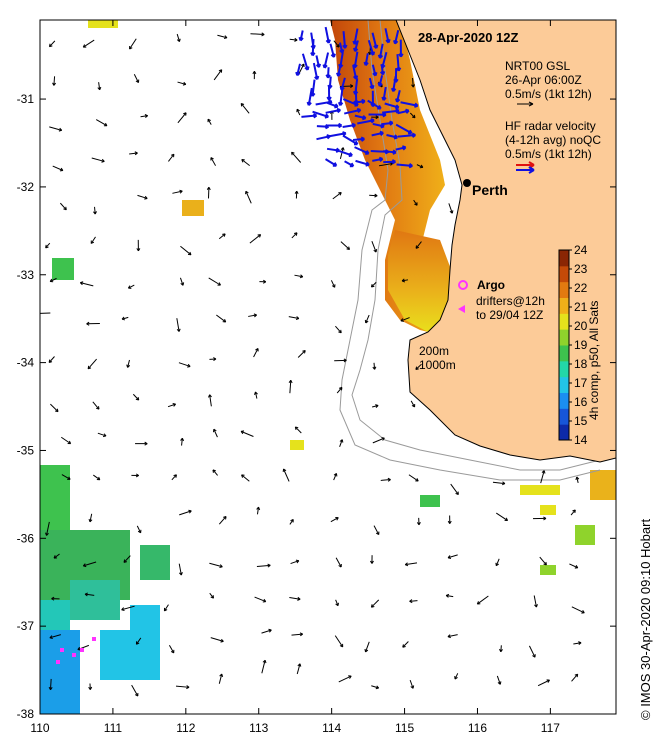 This screenshot has width=659, height=750. Describe the element at coordinates (550, 728) in the screenshot. I see `x-tick-label: 117` at that location.